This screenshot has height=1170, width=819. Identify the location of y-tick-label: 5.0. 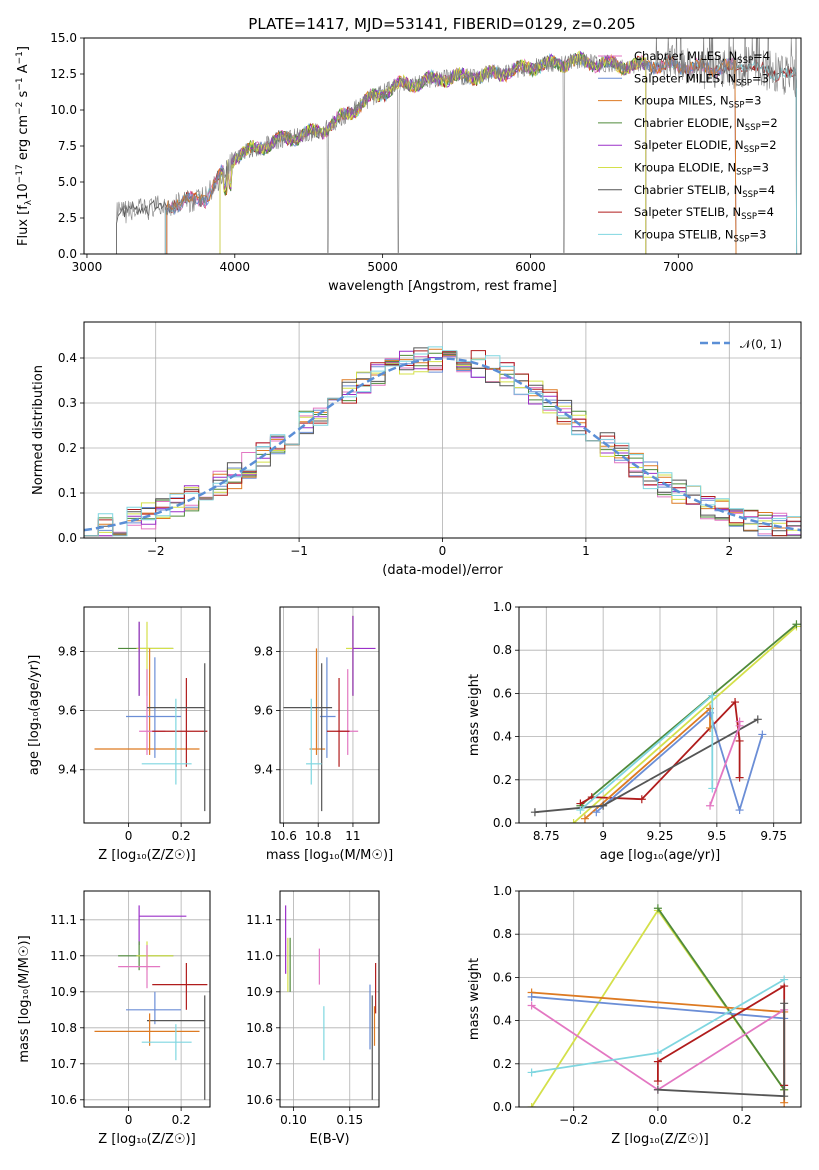
(67, 182).